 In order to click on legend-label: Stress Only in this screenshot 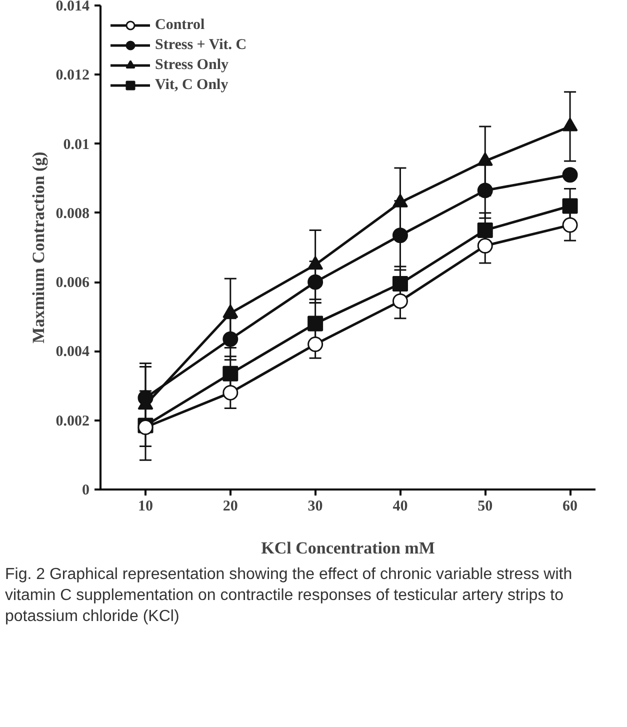, I will do `click(191, 65)`.